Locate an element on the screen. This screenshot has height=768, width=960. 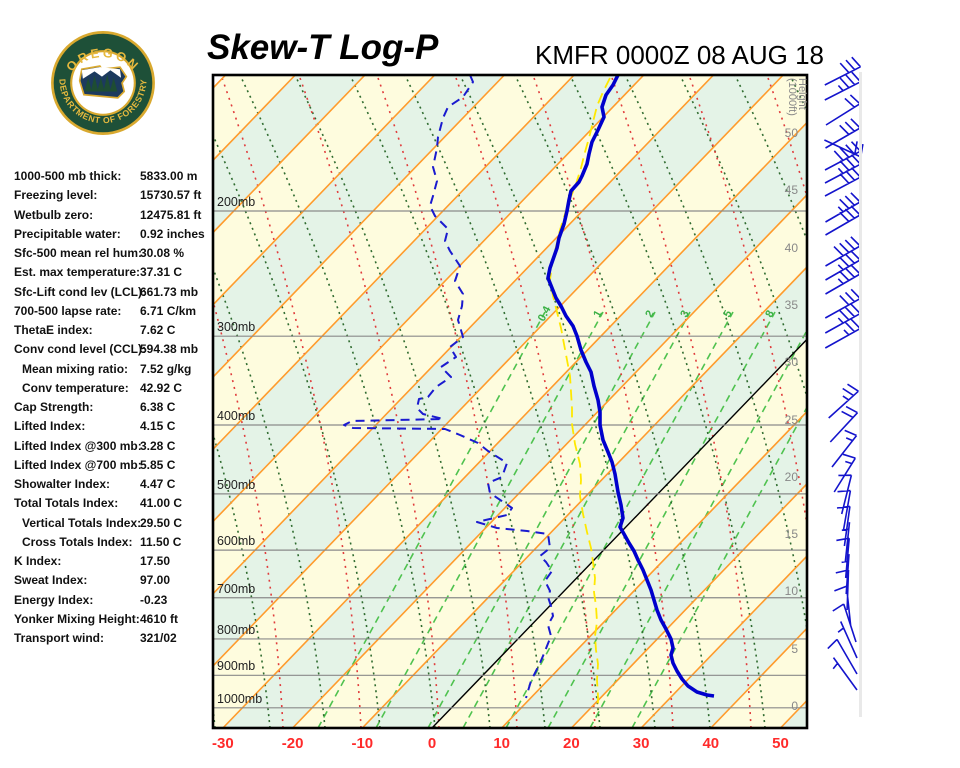
logo-mountains is located at coordinates (101, 73).